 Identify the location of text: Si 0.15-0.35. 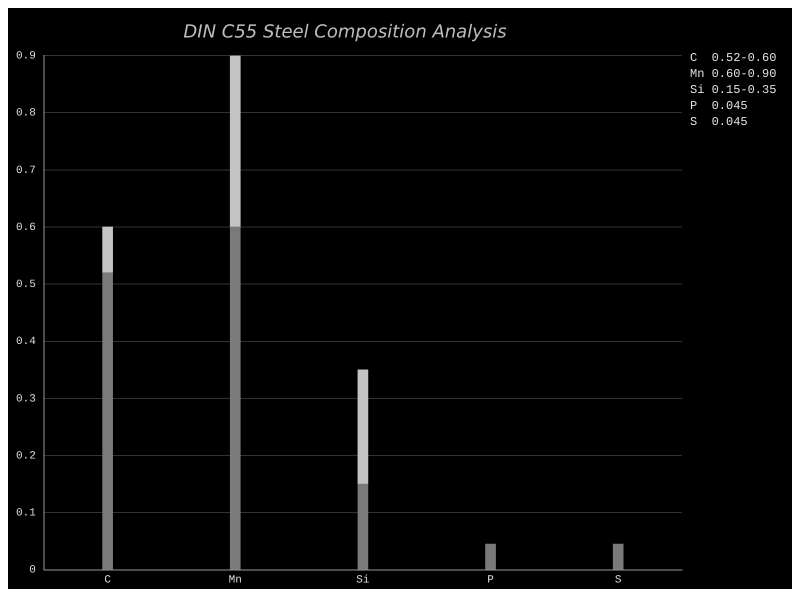
(733, 89).